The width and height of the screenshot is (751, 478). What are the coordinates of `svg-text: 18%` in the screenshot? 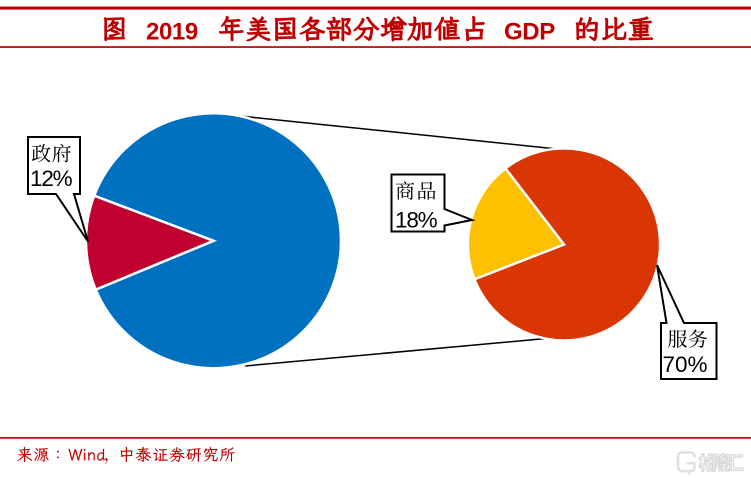 It's located at (416, 219).